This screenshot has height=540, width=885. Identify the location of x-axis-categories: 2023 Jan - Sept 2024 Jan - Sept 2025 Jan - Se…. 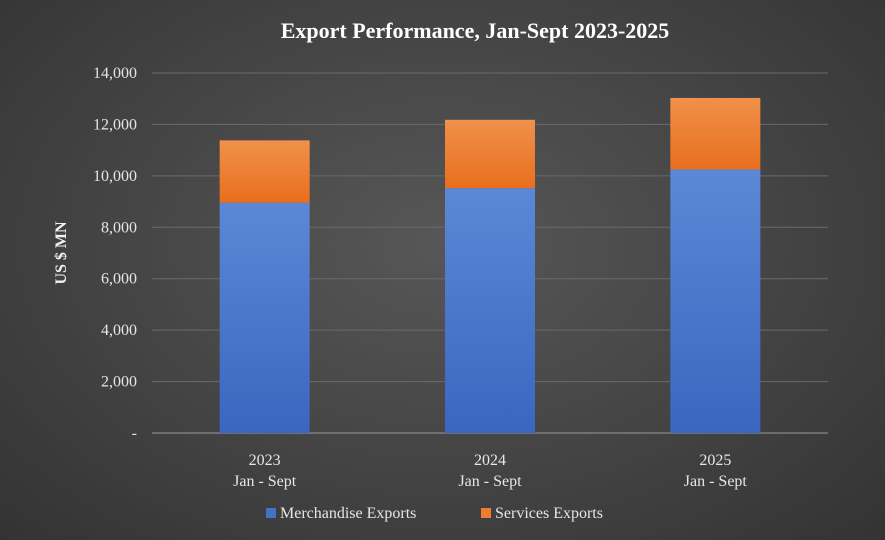
(490, 471).